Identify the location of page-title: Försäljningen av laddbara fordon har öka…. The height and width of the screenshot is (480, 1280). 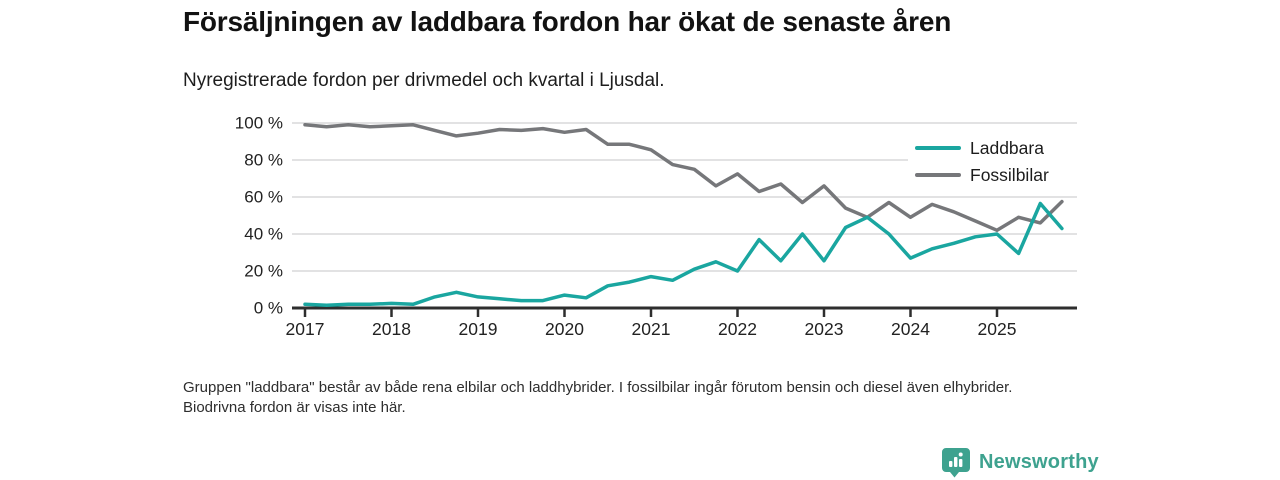
(567, 21).